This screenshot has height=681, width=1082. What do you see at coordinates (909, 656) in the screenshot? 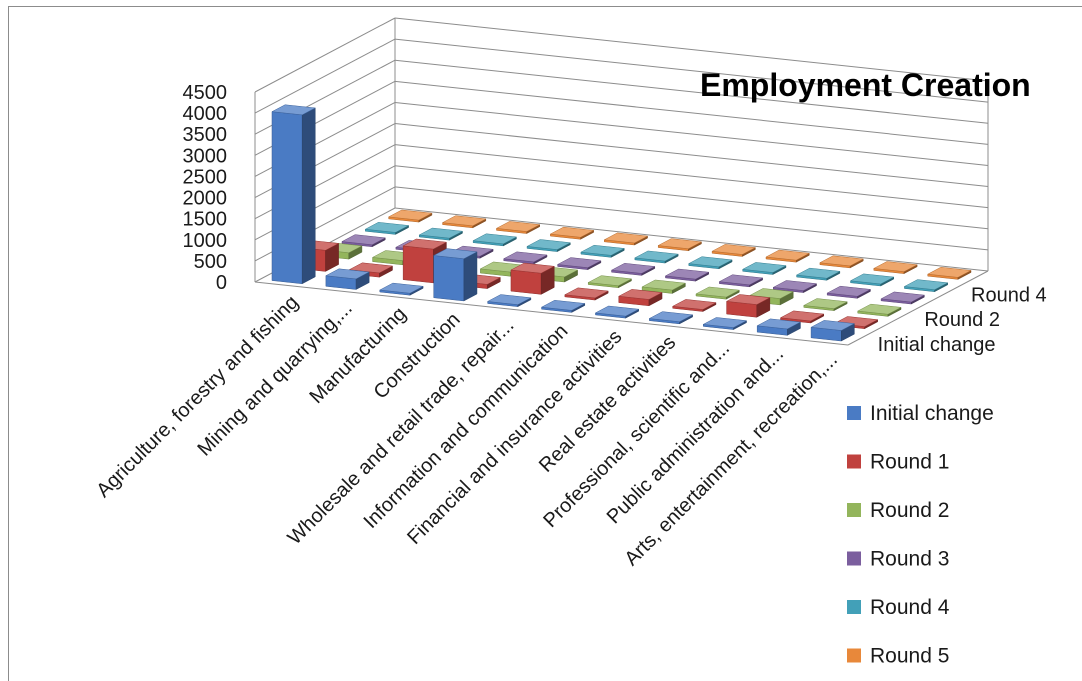
I see `legend-label: Round 5` at bounding box center [909, 656].